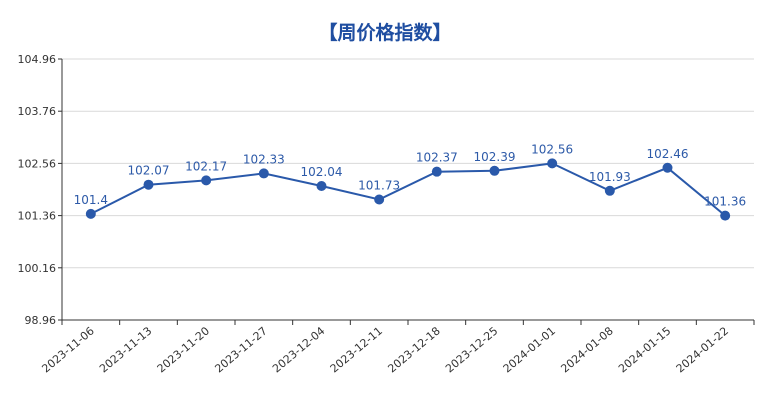 The width and height of the screenshot is (770, 400). Describe the element at coordinates (610, 177) in the screenshot. I see `data-label: 101.93` at that location.